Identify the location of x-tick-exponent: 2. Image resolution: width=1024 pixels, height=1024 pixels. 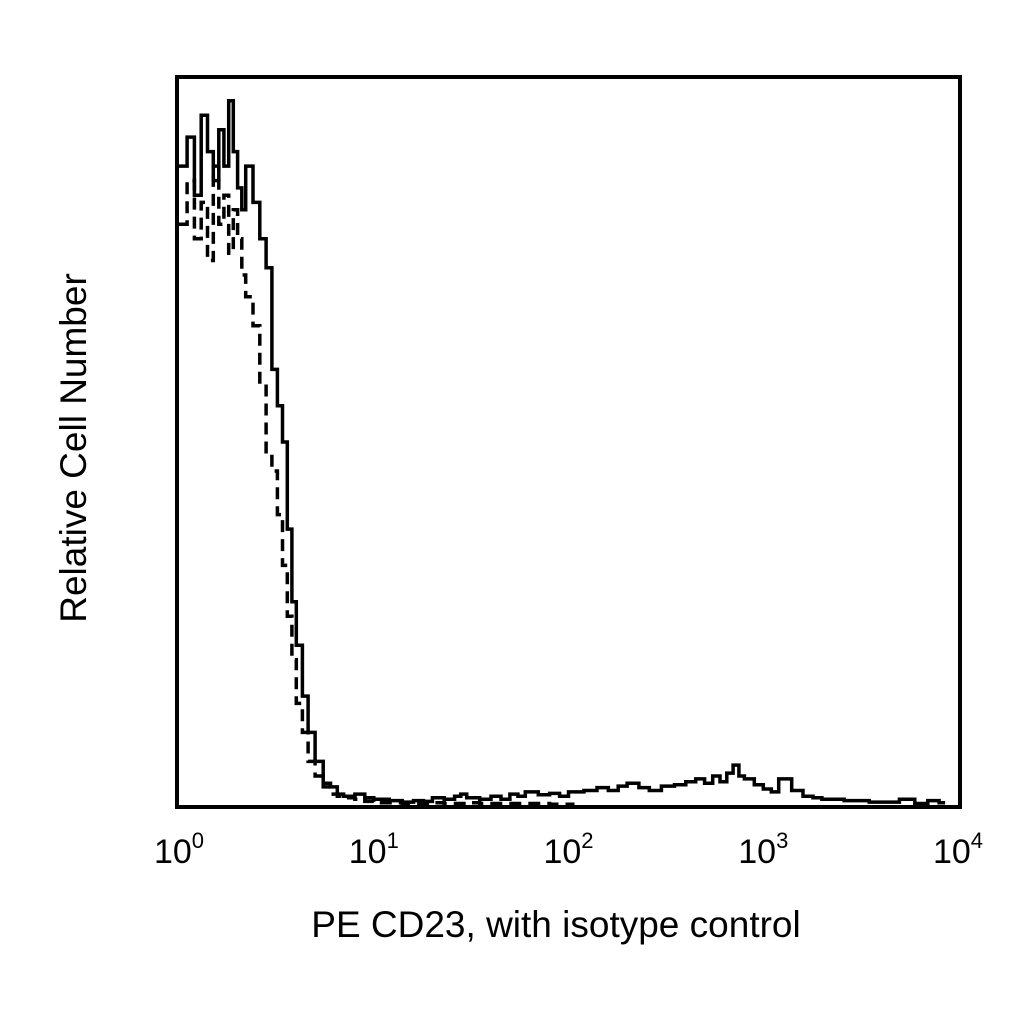
(587, 840).